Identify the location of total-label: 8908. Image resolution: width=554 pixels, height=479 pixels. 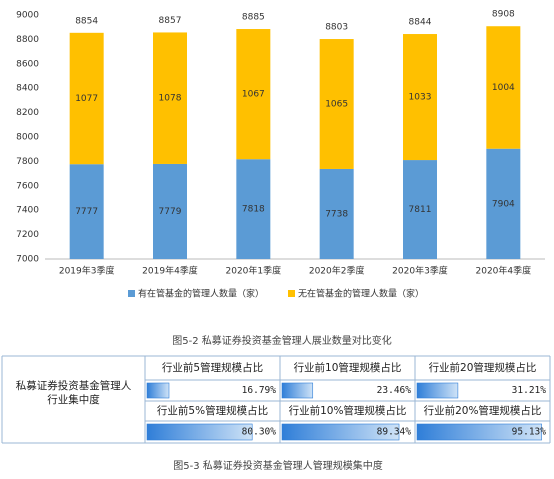
(503, 15).